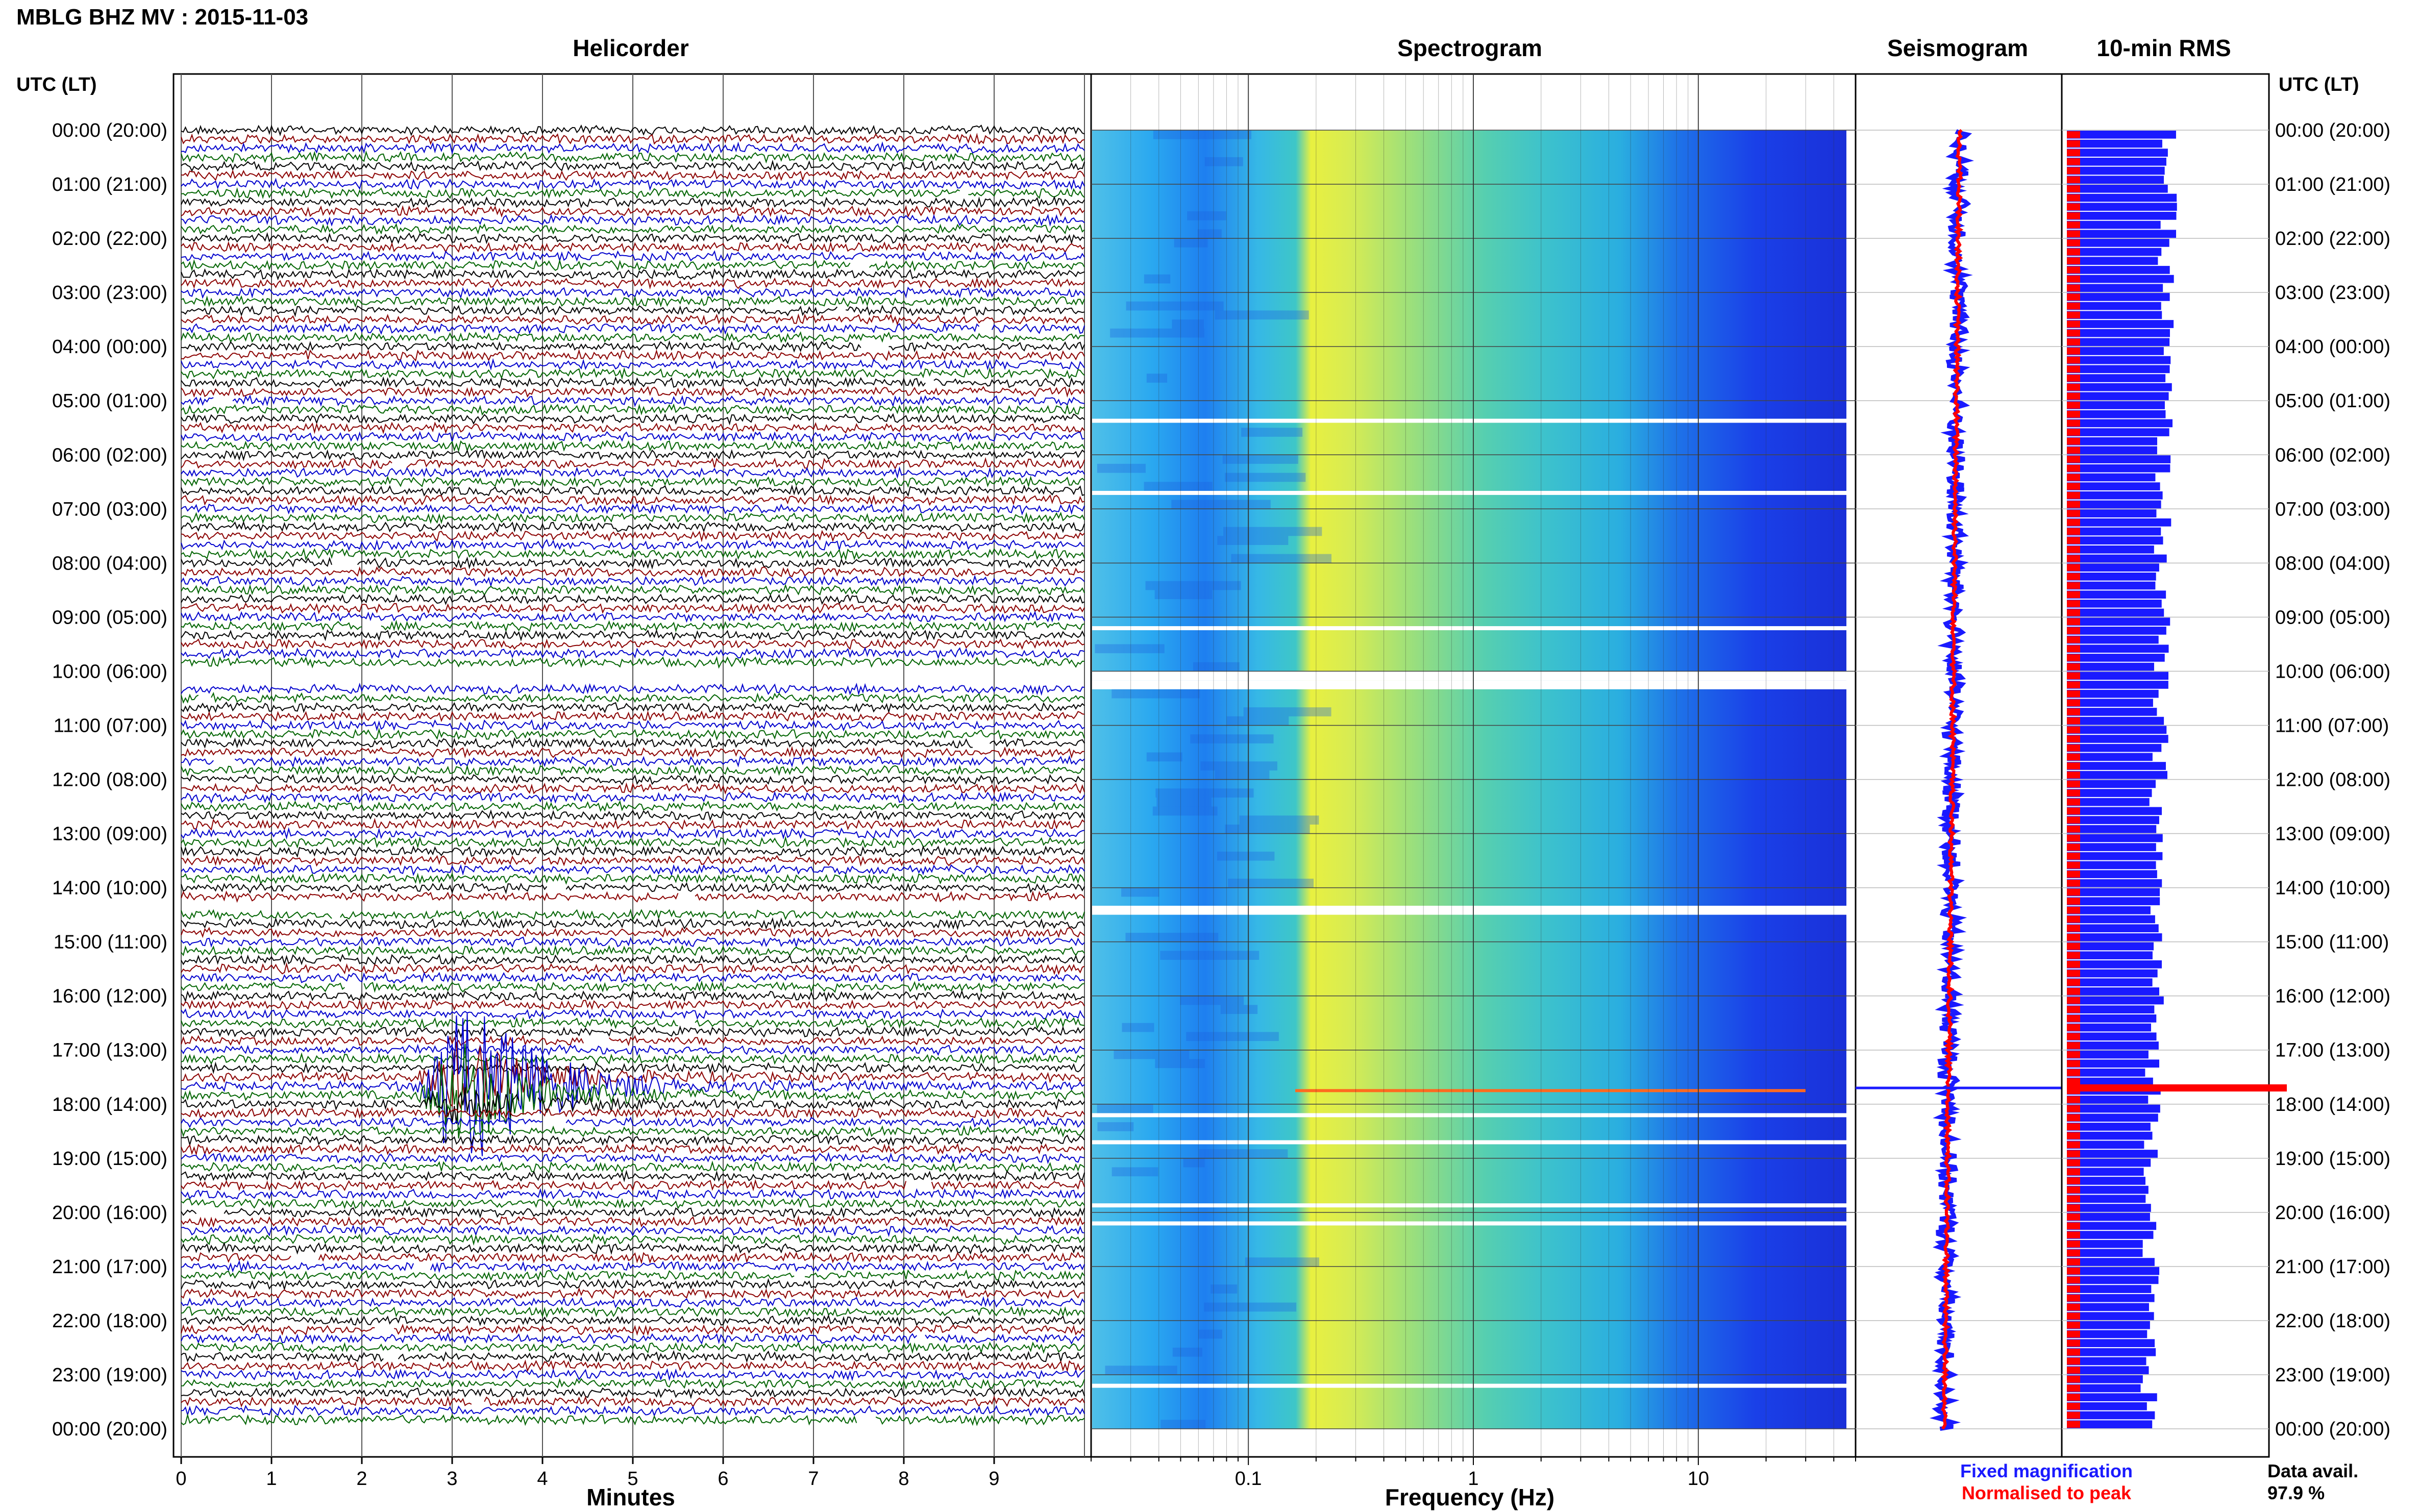  Describe the element at coordinates (109, 509) in the screenshot. I see `time-label-left: 07:00 (03:00)` at that location.